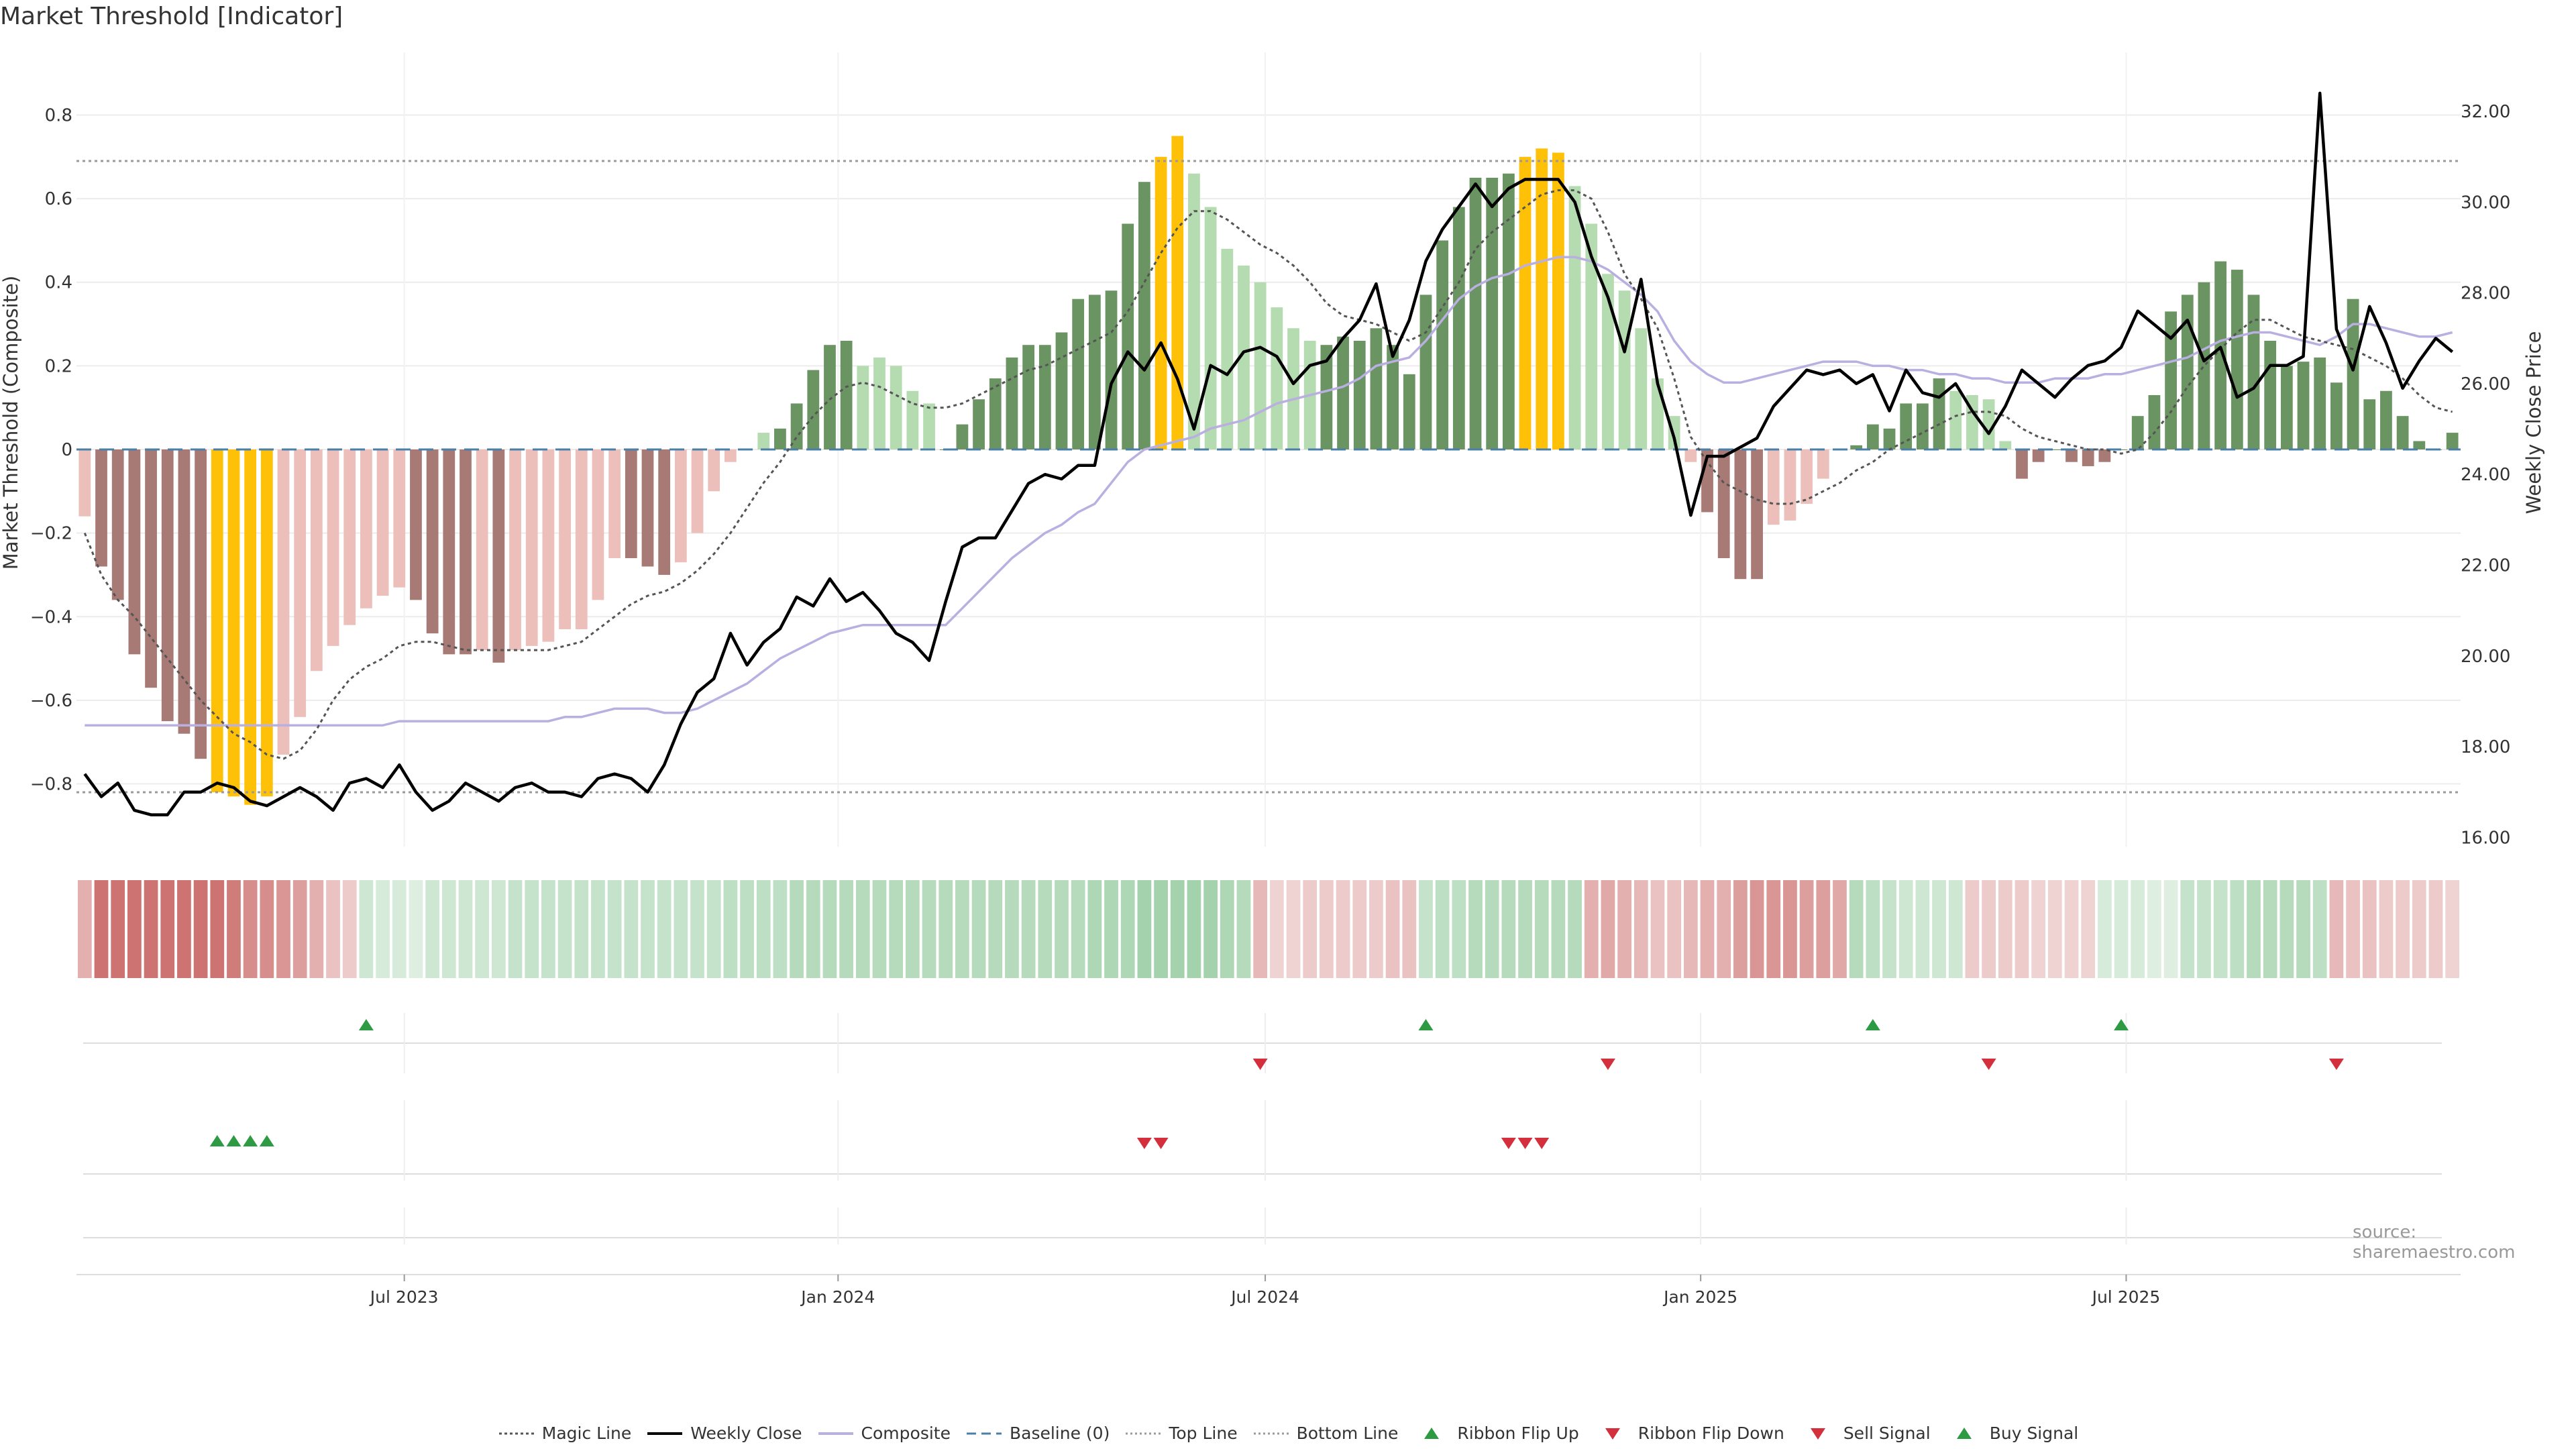 Image resolution: width=2576 pixels, height=1449 pixels. I want to click on legend-label: Bottom Line, so click(1347, 1433).